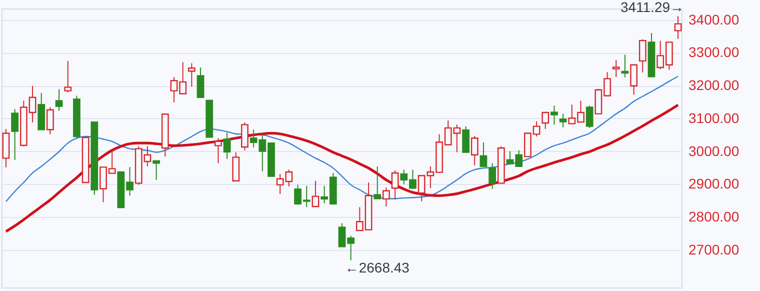 The width and height of the screenshot is (760, 291). Describe the element at coordinates (714, 184) in the screenshot. I see `y-tick-label: 2900.00` at that location.